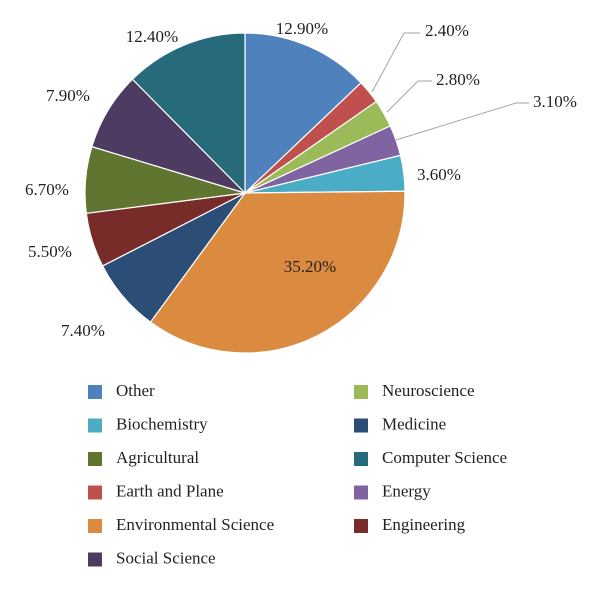  What do you see at coordinates (95, 492) in the screenshot?
I see `legend-swatch-earth-and-plane` at bounding box center [95, 492].